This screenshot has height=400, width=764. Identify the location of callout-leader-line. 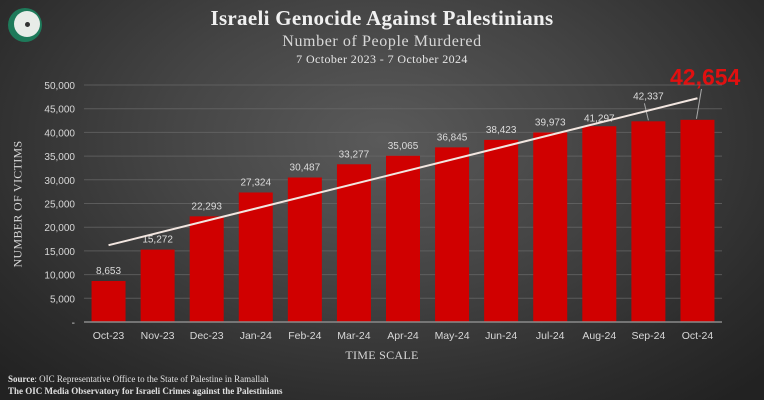
(698, 103).